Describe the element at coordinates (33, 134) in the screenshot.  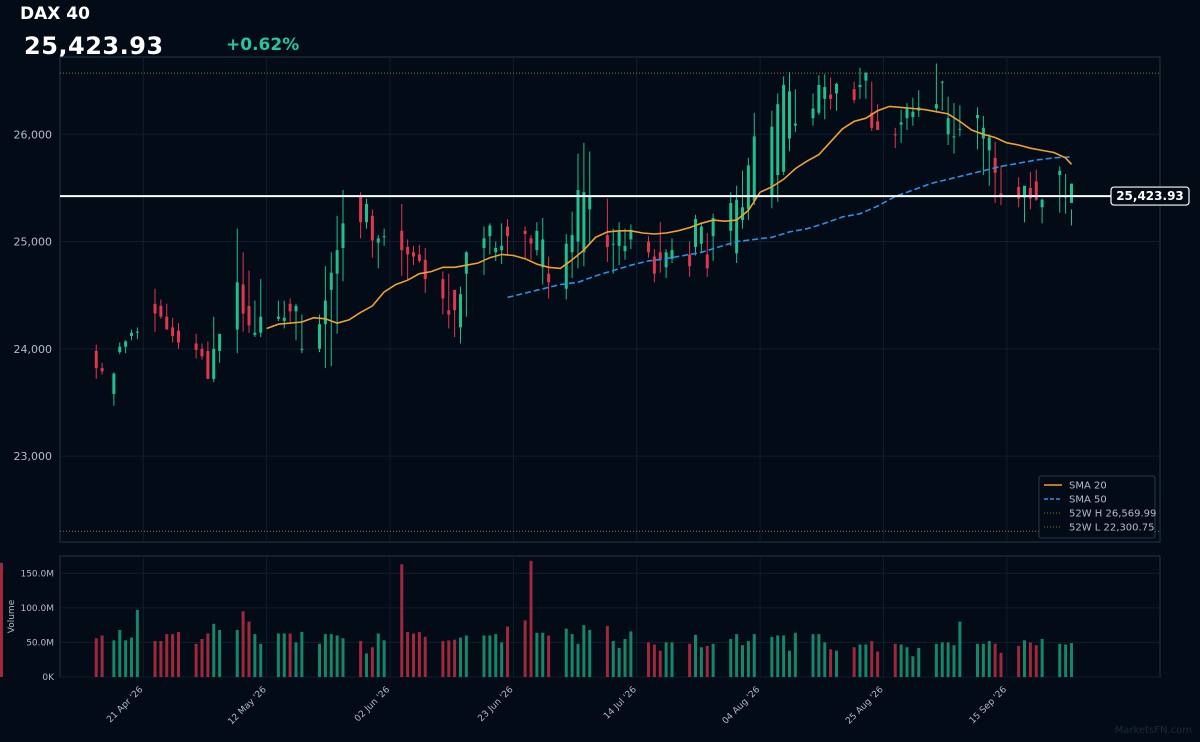
I see `y-tick-label: 26,000` at that location.